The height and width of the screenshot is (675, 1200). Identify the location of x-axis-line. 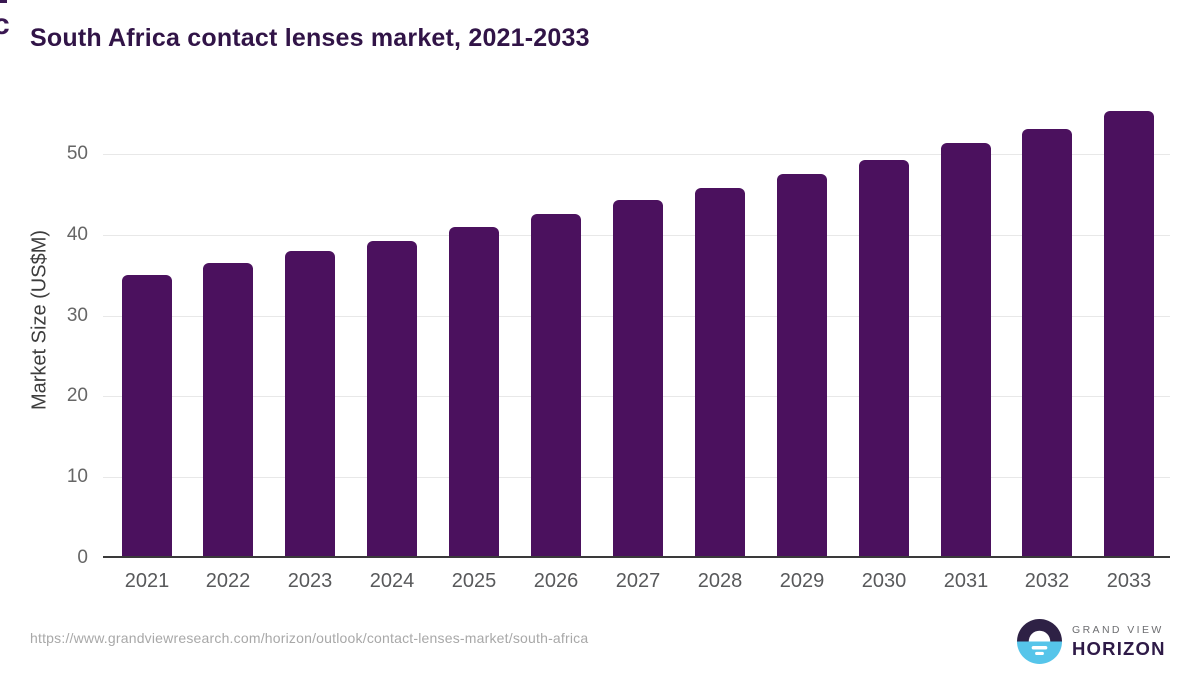
(636, 557).